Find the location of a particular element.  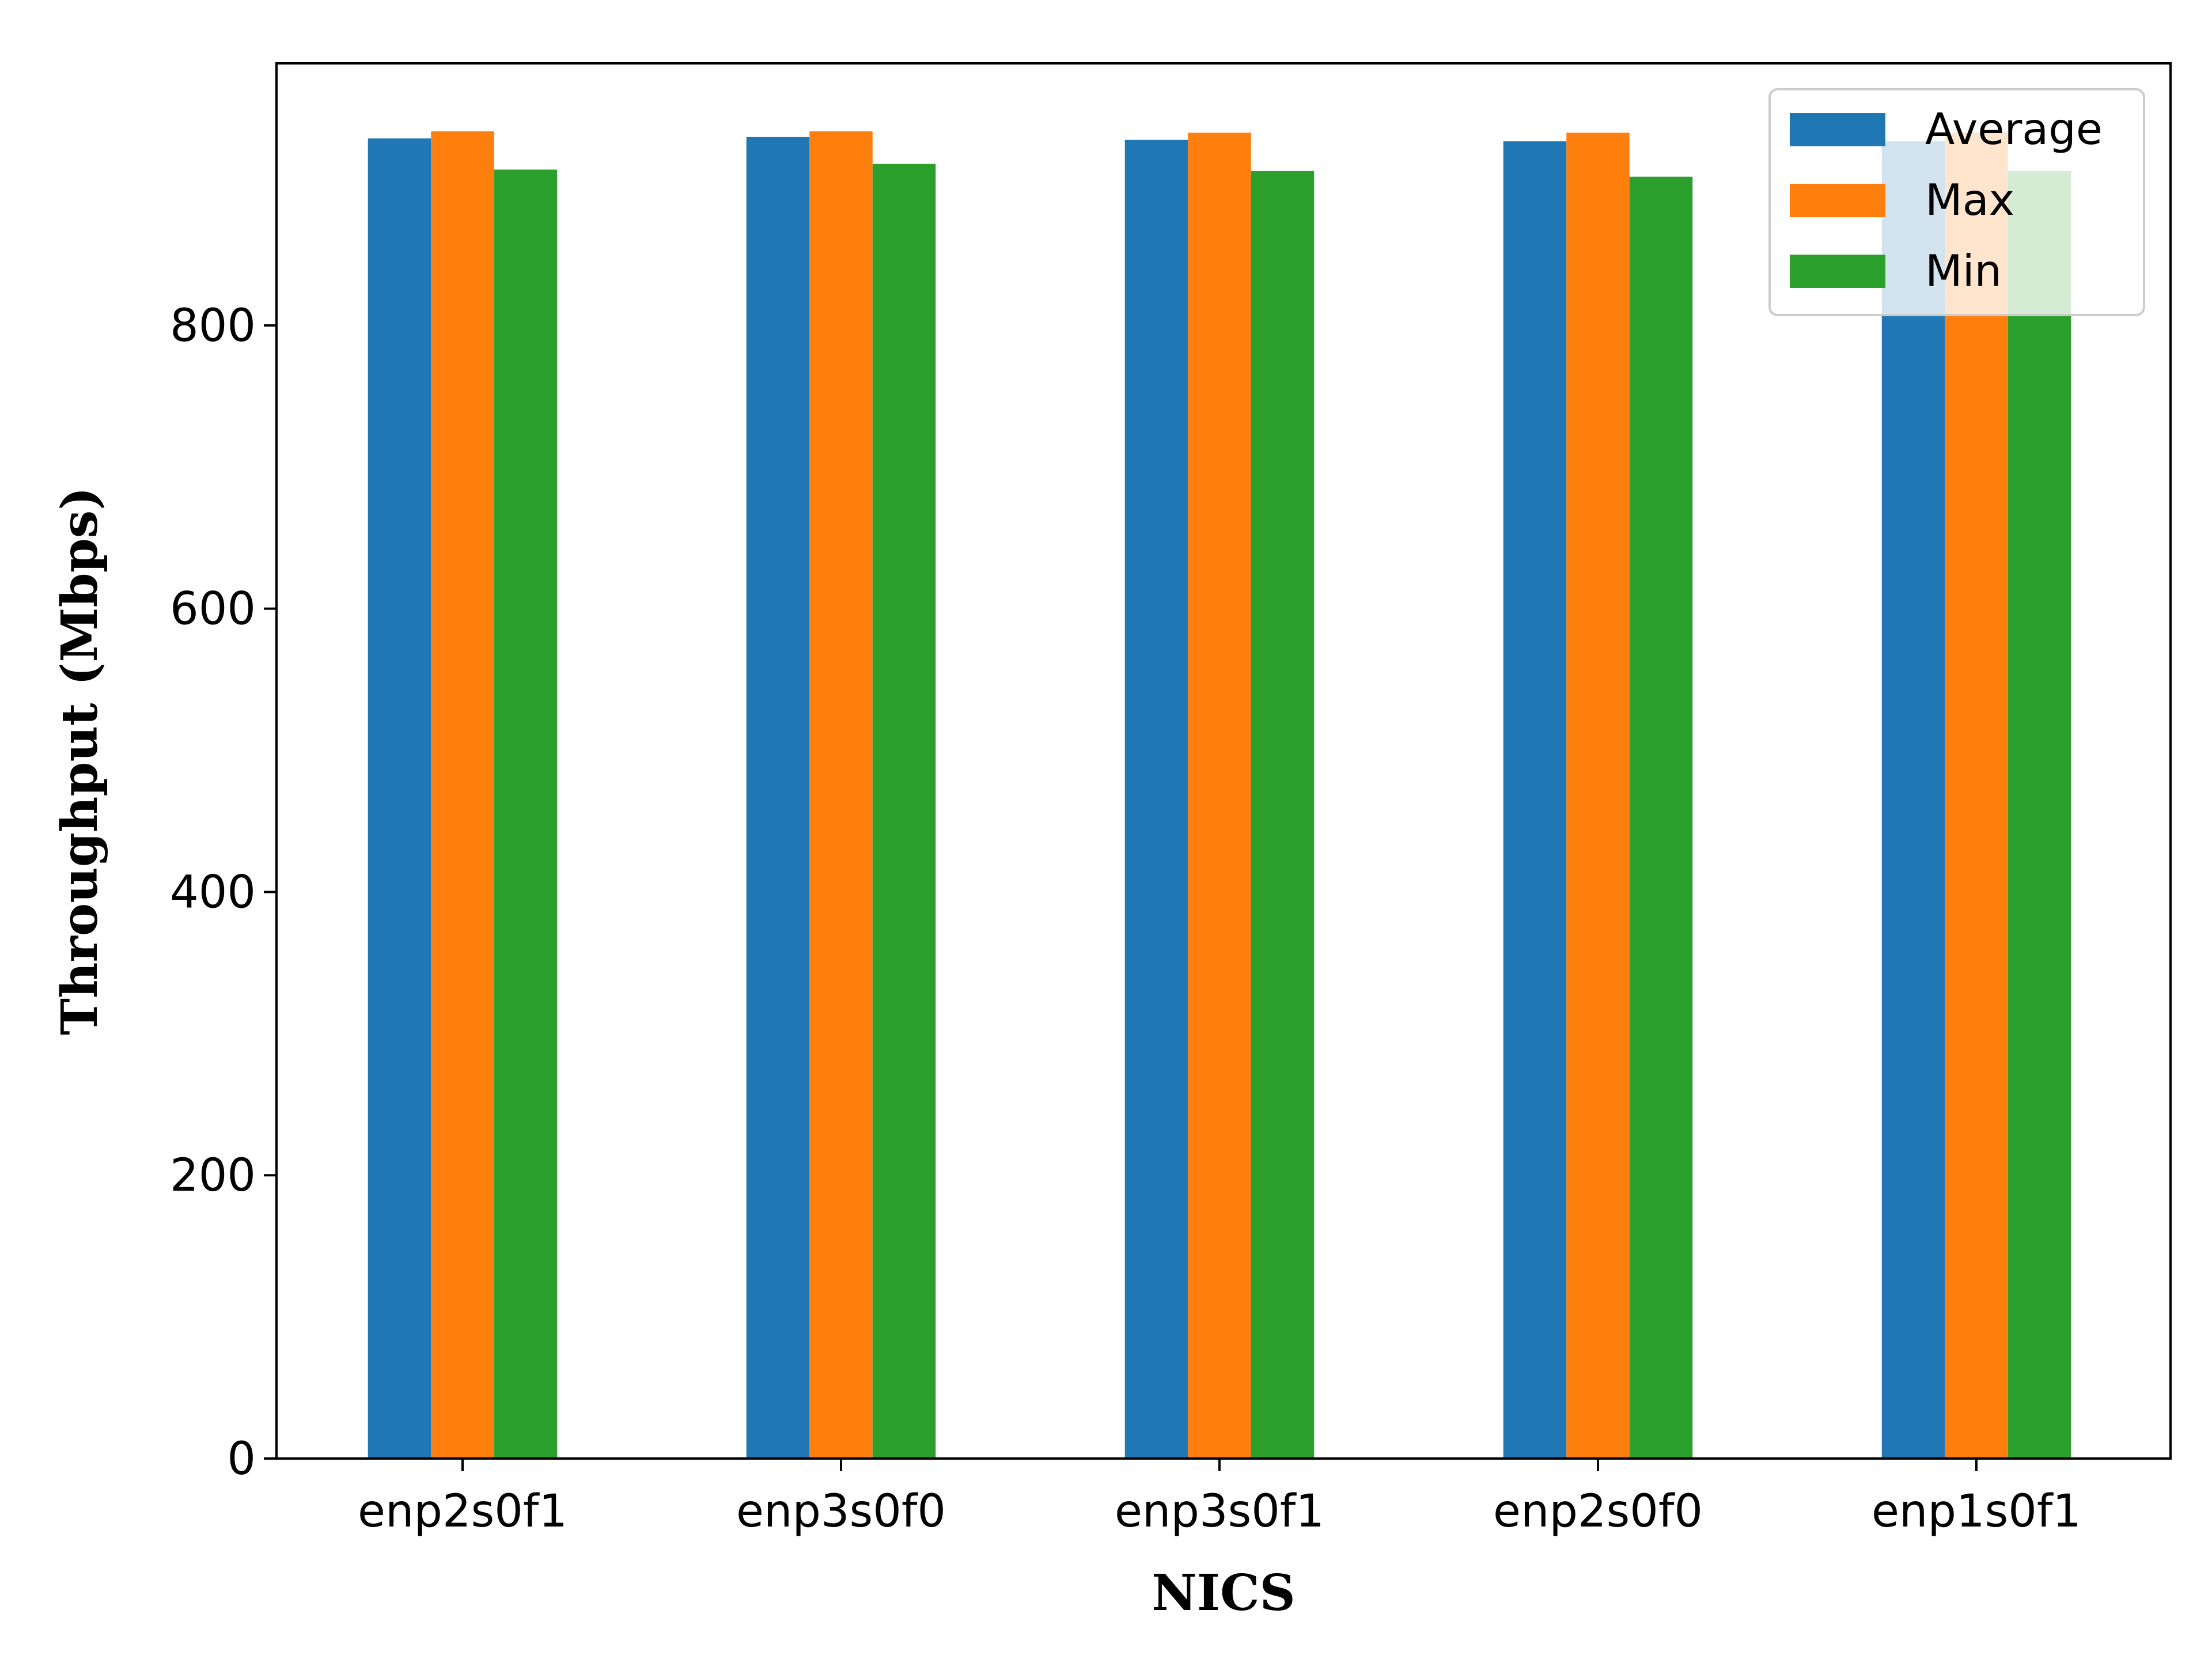

bar-min-enp3s0f0 is located at coordinates (904, 811).